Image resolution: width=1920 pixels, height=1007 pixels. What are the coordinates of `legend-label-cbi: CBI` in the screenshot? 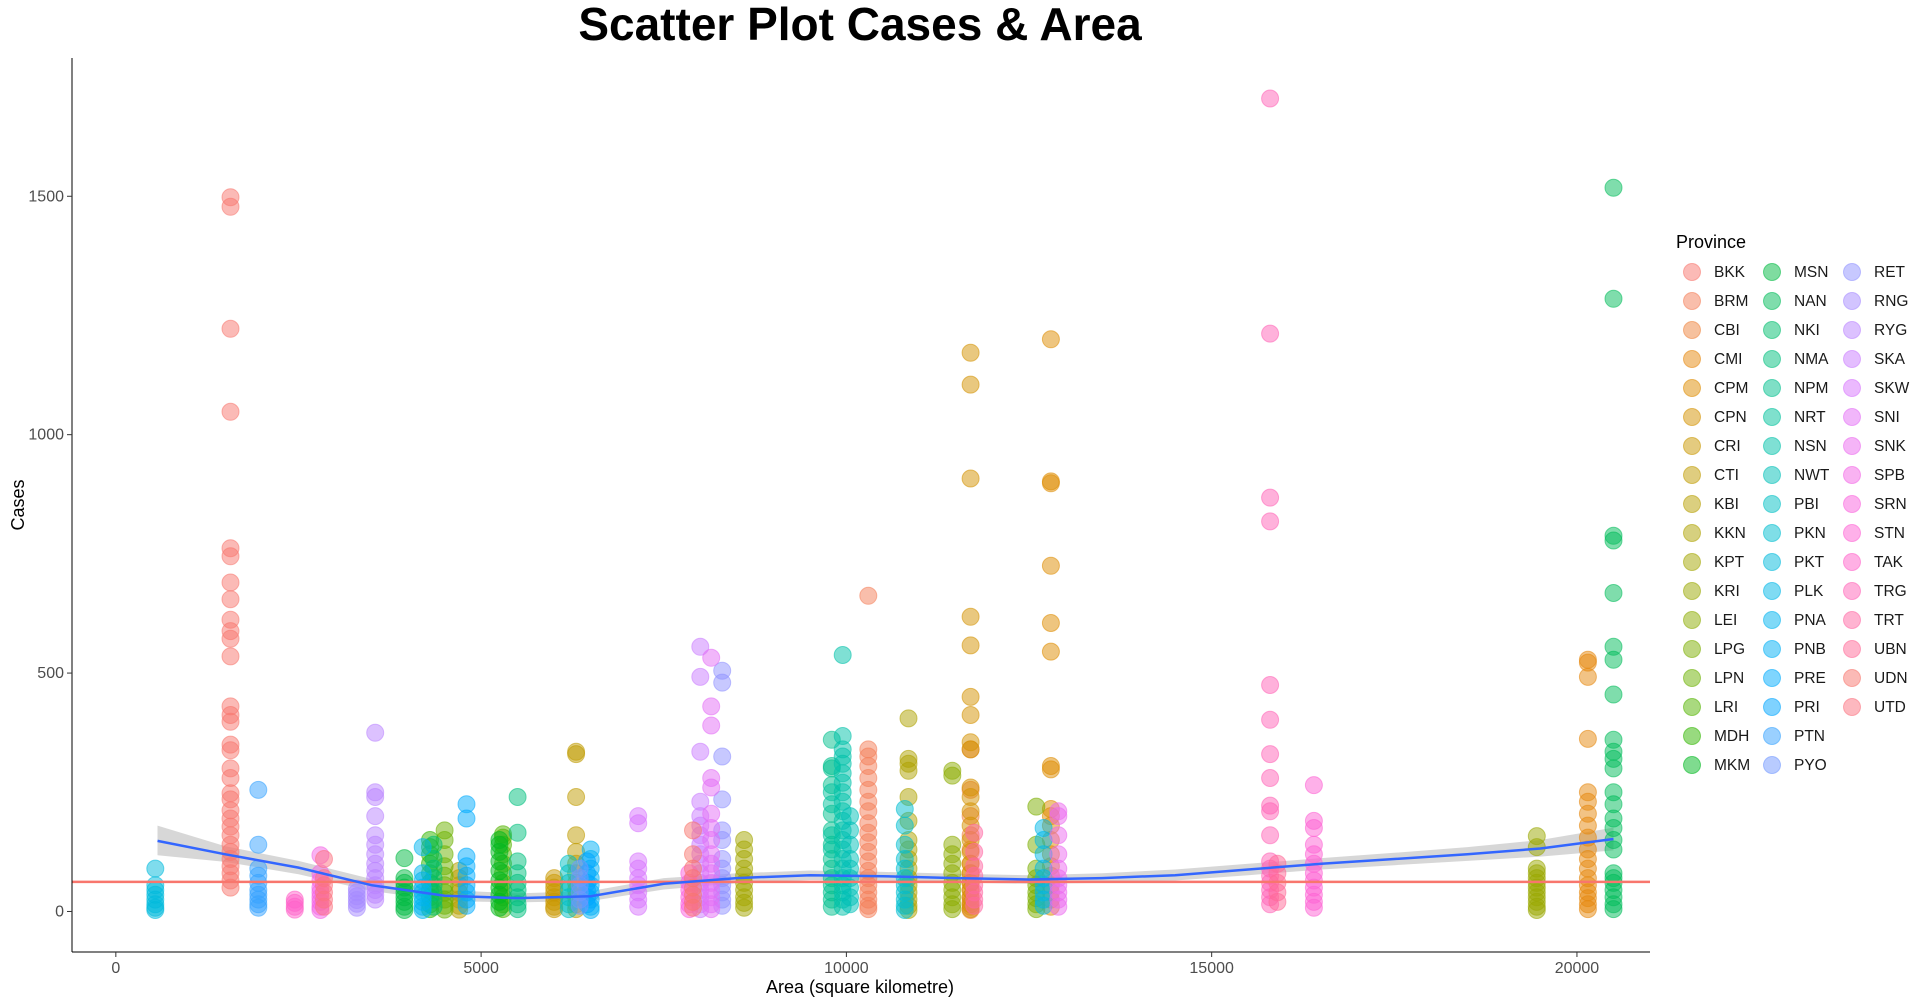 It's located at (1727, 330).